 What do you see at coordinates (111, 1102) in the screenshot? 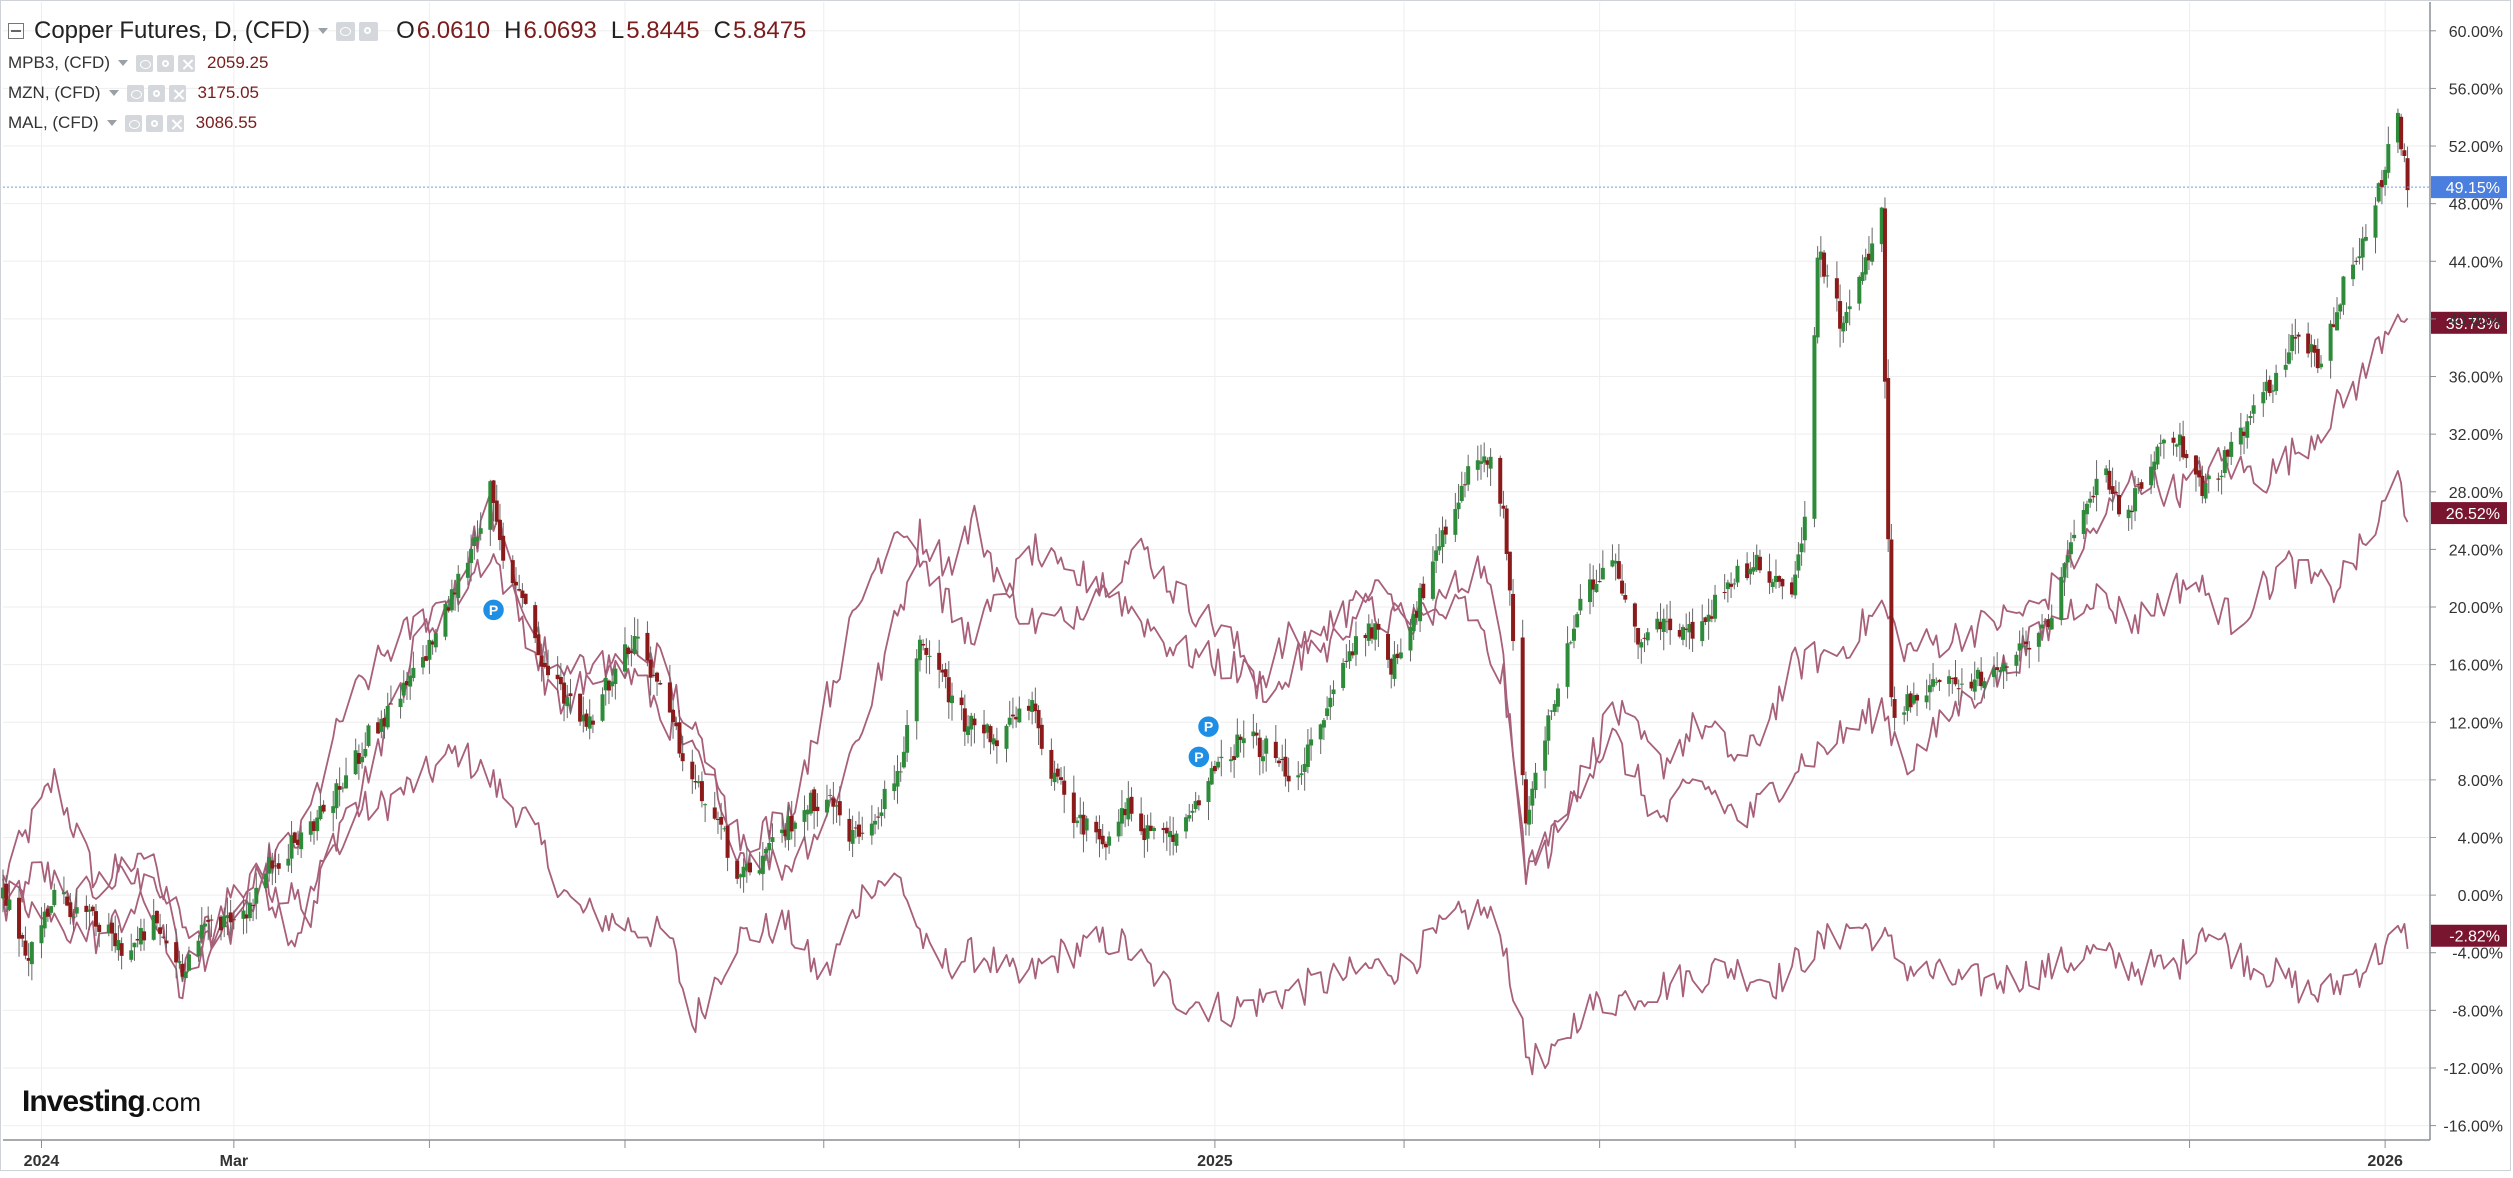
I see `investing-logo: Investing.com` at bounding box center [111, 1102].